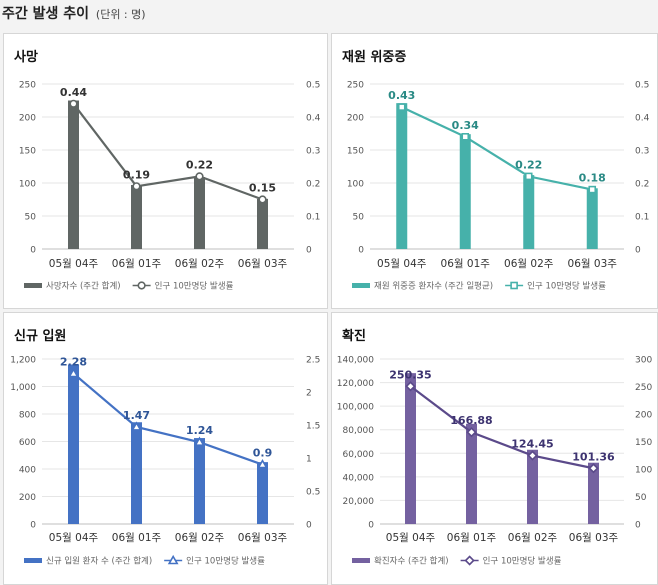 Image resolution: width=658 pixels, height=585 pixels. What do you see at coordinates (200, 264) in the screenshot?
I see `x-tick-label: 06월 02주` at bounding box center [200, 264].